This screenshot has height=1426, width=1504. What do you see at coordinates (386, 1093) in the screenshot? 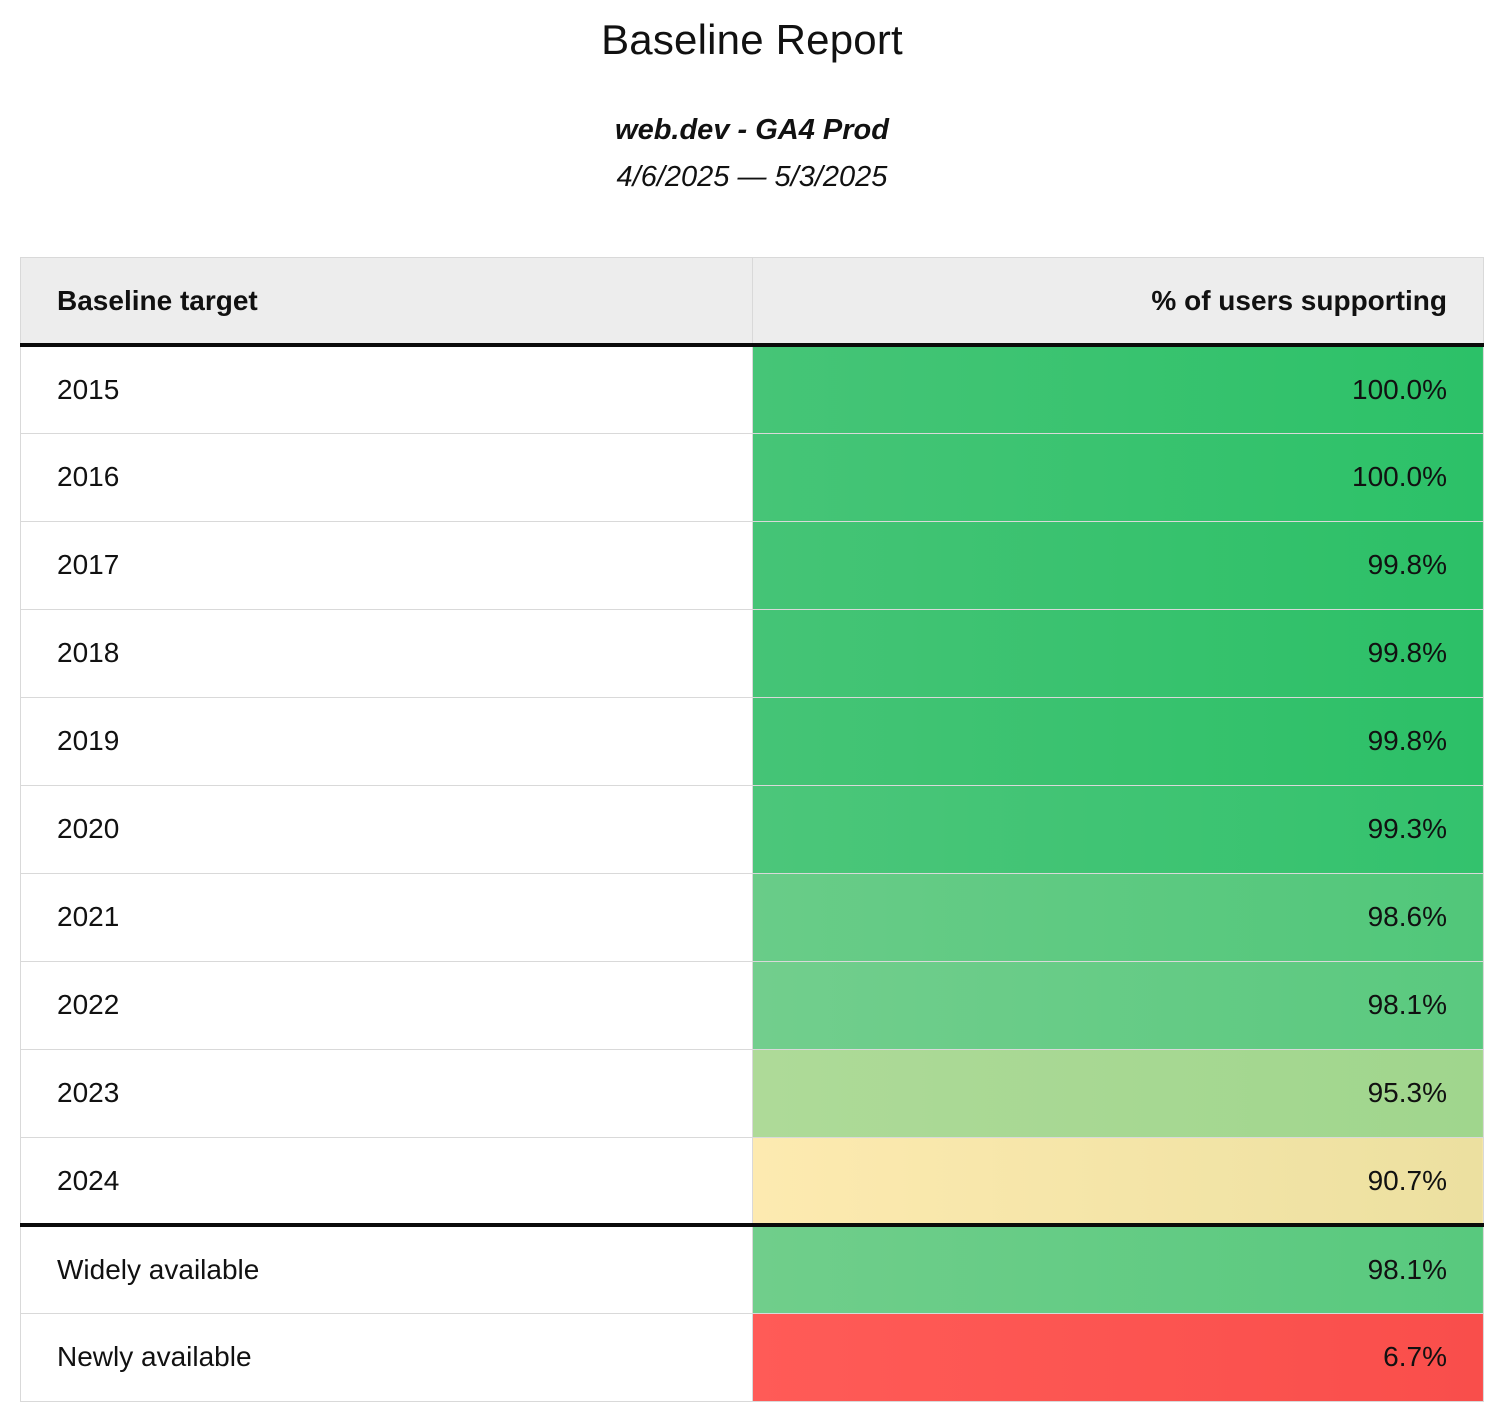
I see `baseline-target-cell: 2023` at bounding box center [386, 1093].